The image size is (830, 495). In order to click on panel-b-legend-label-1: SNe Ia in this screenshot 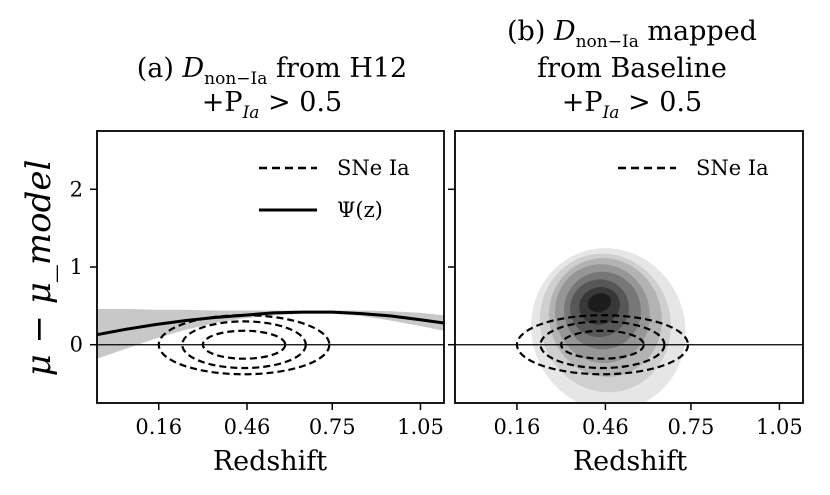, I will do `click(732, 168)`.